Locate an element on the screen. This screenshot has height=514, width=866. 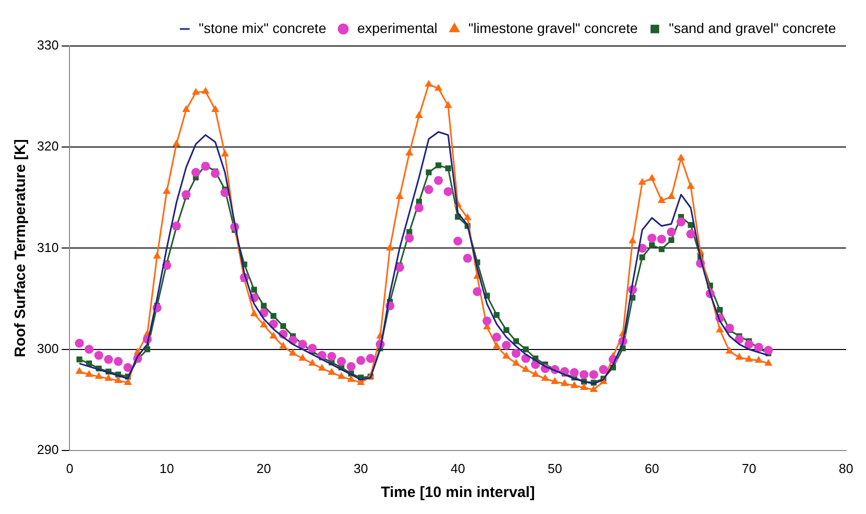
x-tick-label: 10 is located at coordinates (166, 468).